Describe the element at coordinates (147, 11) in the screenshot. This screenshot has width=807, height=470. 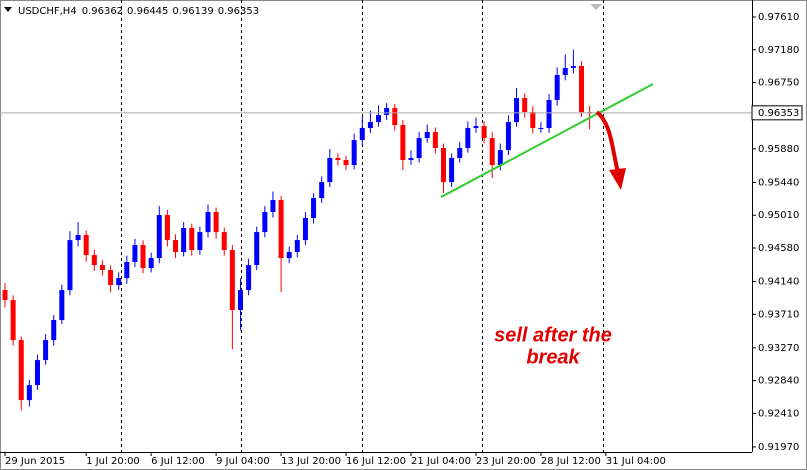
I see `header-high: 0.96445` at that location.